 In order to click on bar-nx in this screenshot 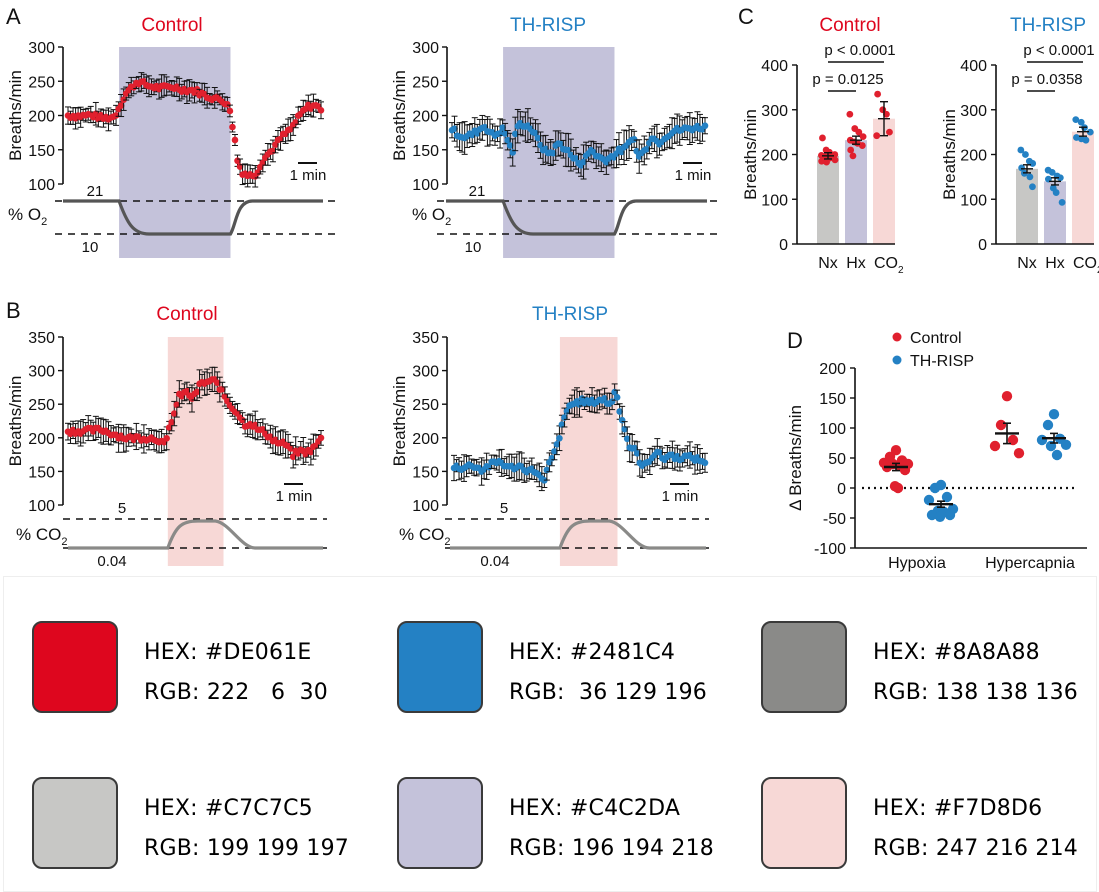, I will do `click(1027, 206)`.